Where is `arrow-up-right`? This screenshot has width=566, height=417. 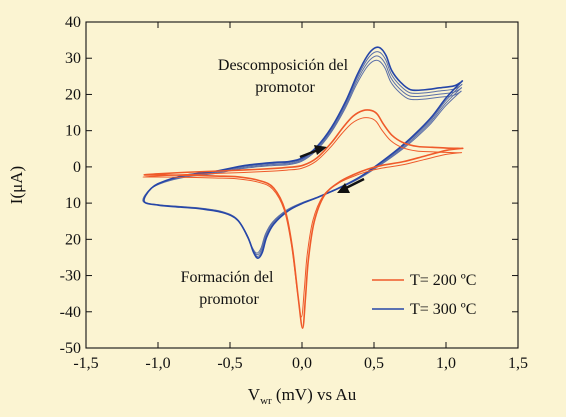
arrow-up-right is located at coordinates (313, 152).